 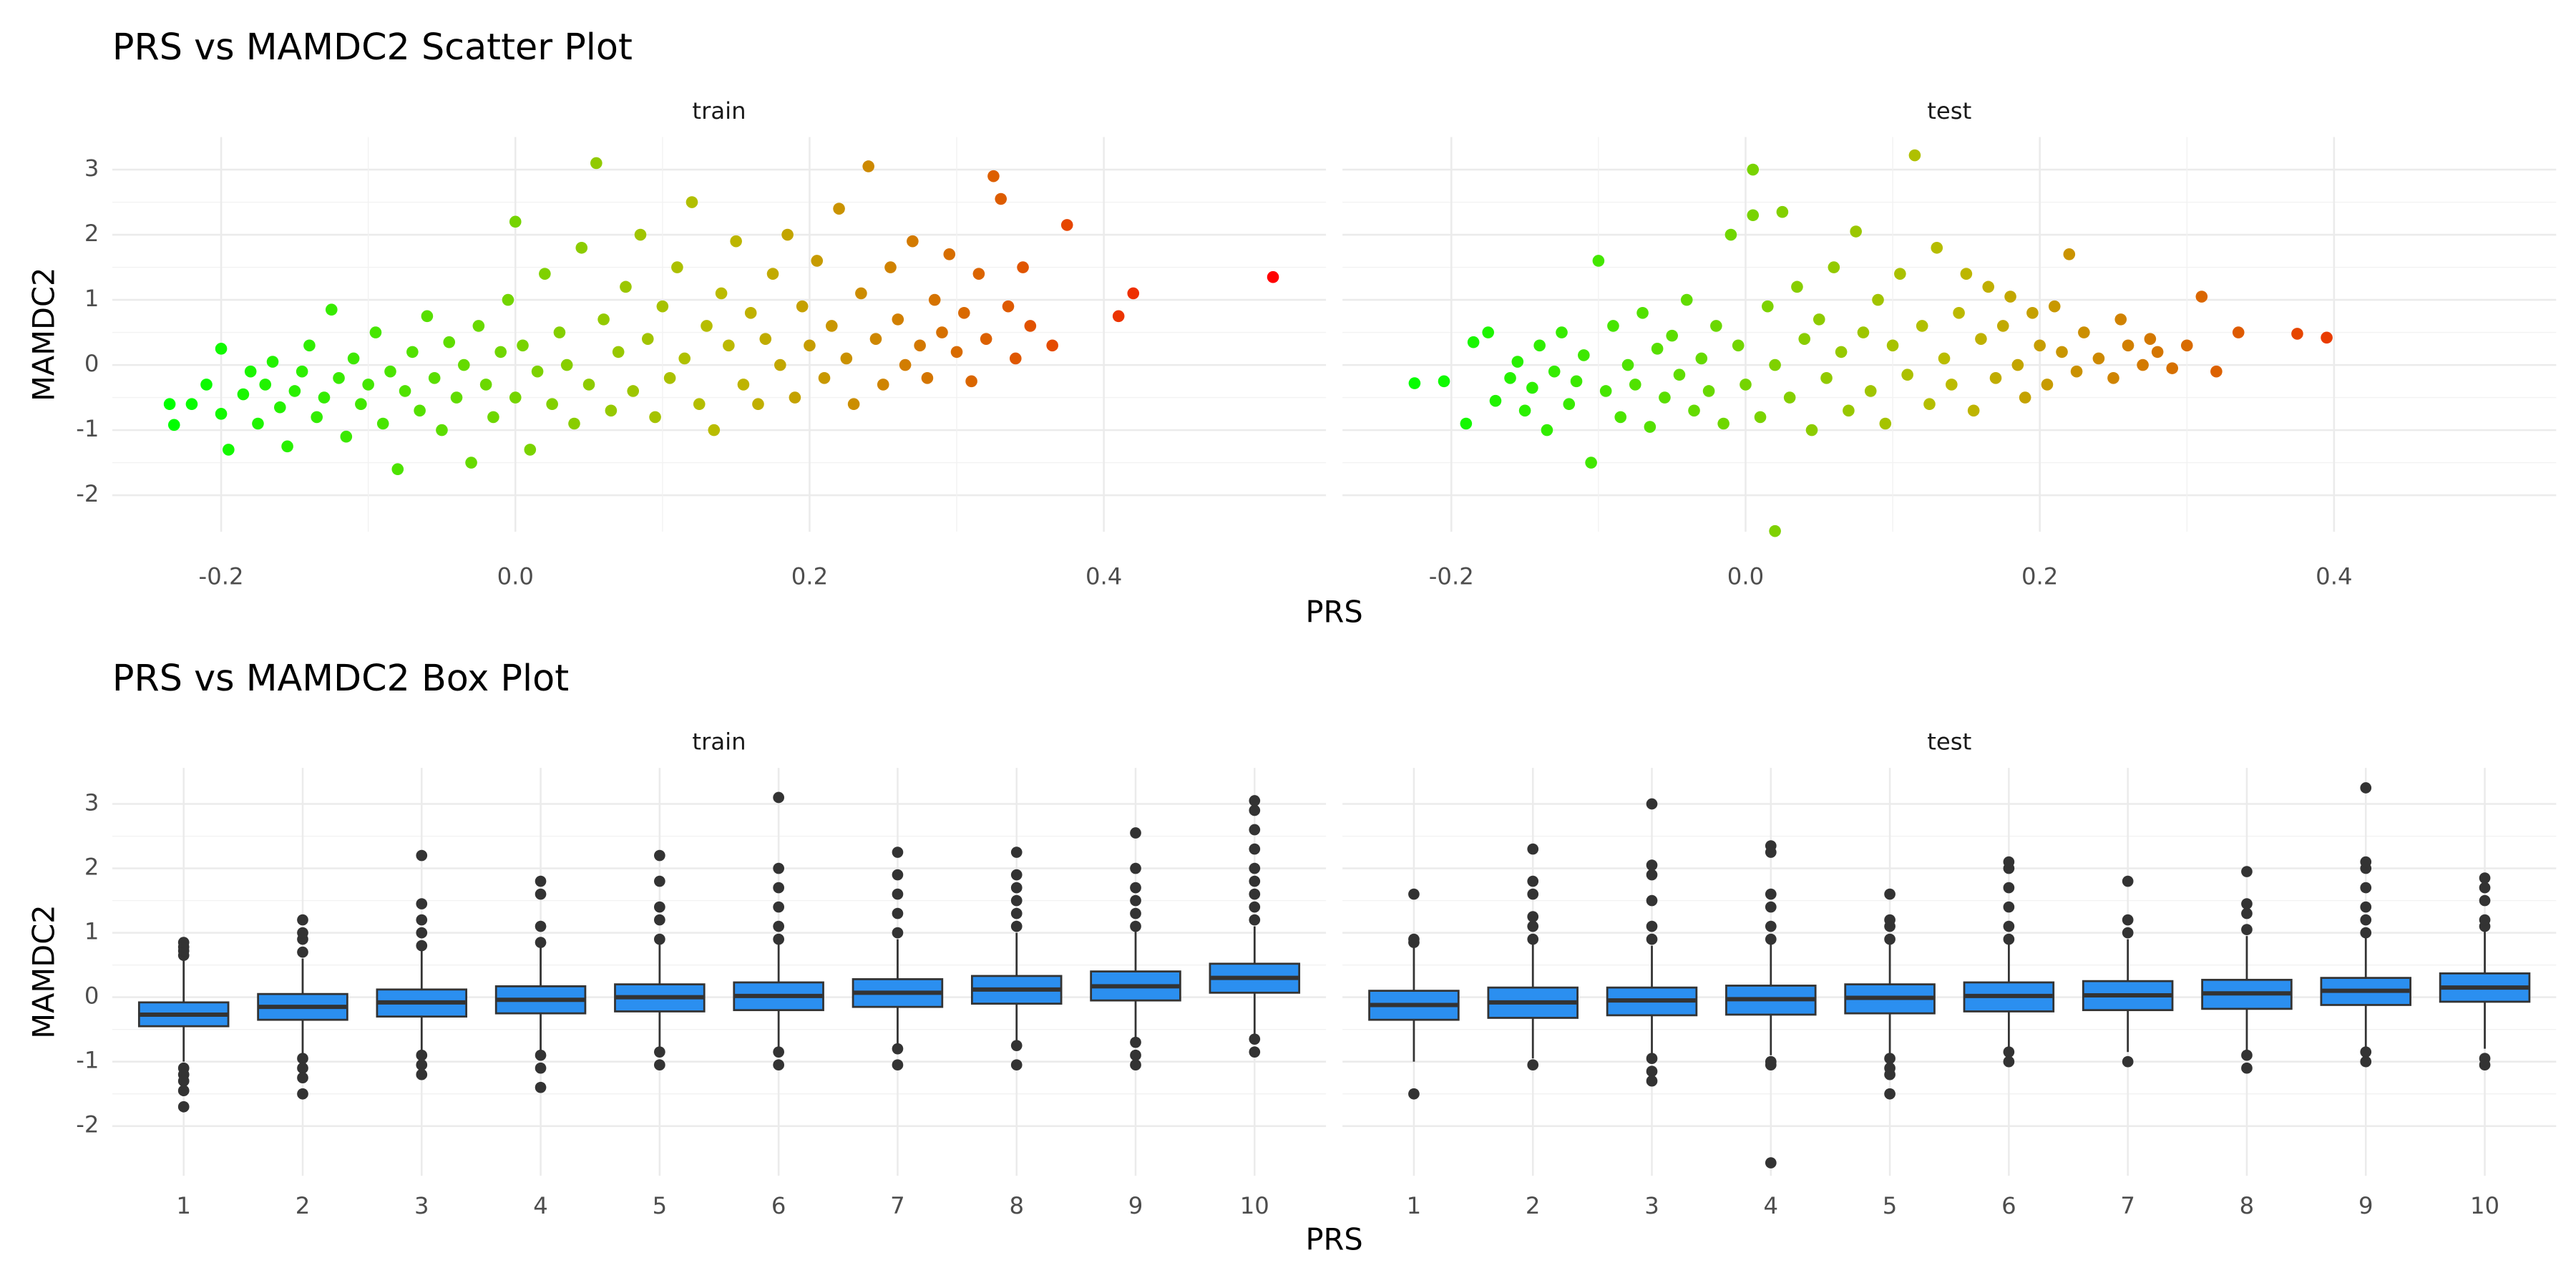 I want to click on x-tick-label: 5, so click(x=1890, y=1205).